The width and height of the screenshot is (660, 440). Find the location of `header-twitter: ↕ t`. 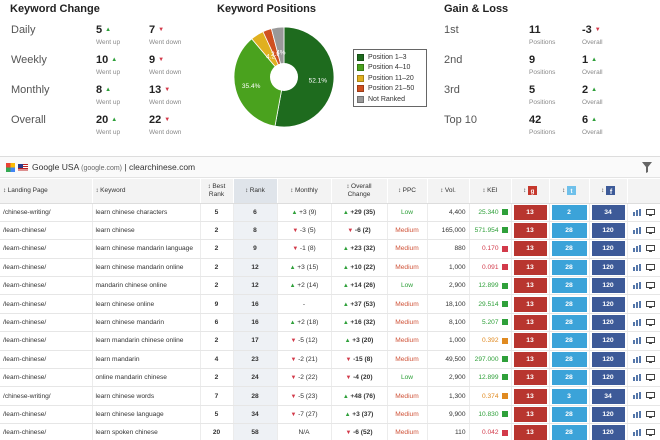

header-twitter: ↕ t is located at coordinates (569, 191).